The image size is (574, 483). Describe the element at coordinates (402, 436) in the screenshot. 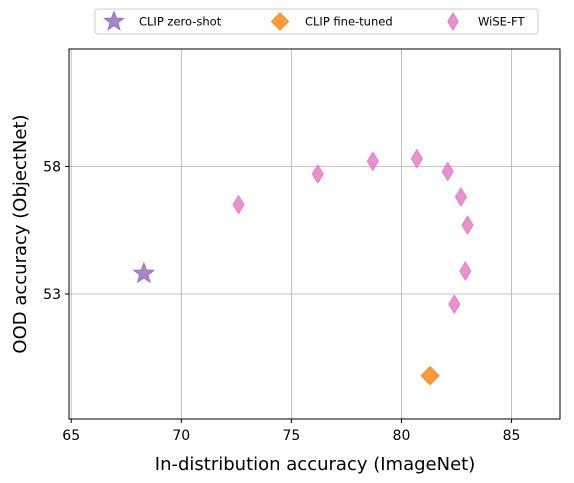

I see `x-tick-label: 80` at that location.